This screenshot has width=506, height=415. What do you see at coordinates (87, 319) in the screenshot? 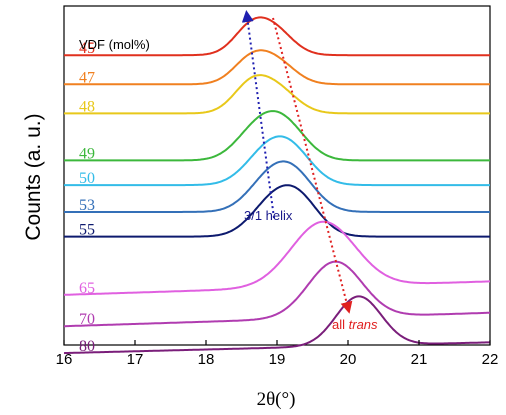
I see `series-label-70: 70` at bounding box center [87, 319].